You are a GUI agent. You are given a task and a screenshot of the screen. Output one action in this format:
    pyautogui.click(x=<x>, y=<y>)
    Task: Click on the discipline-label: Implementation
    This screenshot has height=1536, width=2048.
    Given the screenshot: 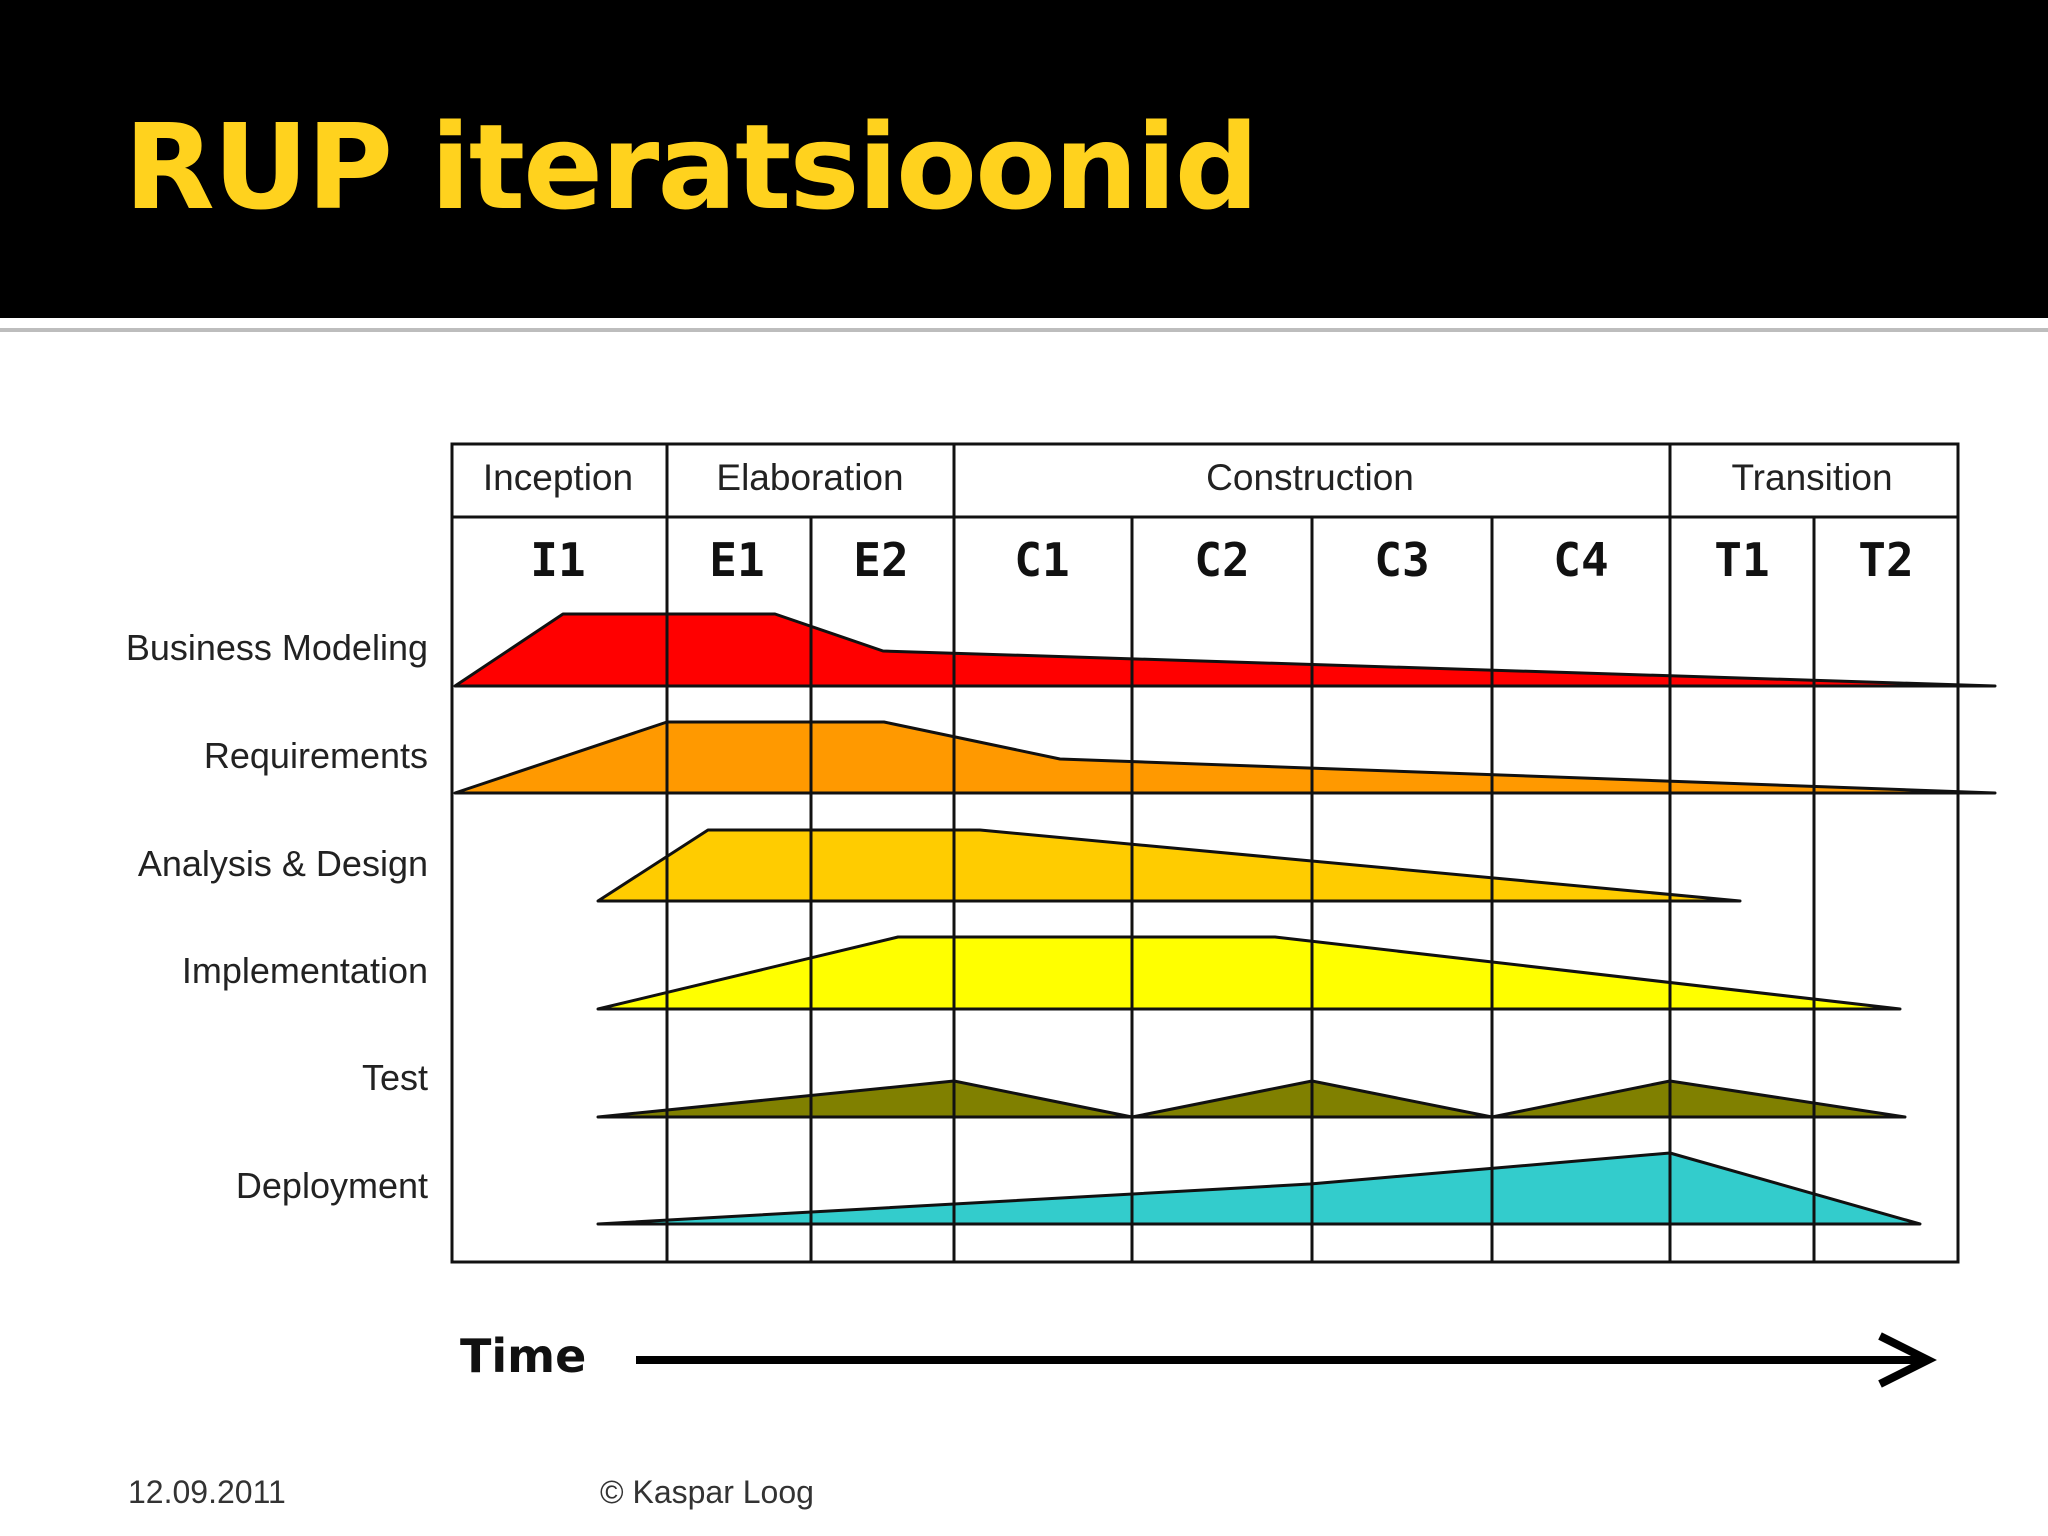 What is the action you would take?
    pyautogui.click(x=305, y=970)
    